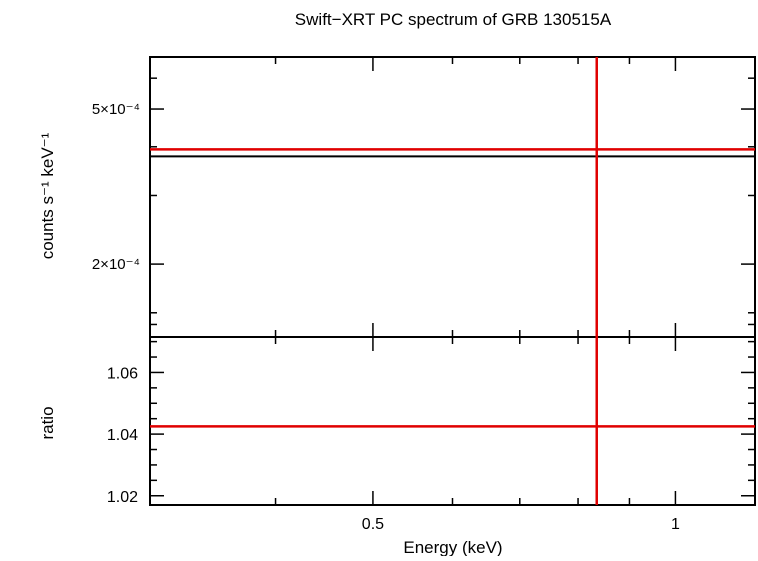  What do you see at coordinates (373, 524) in the screenshot?
I see `x-tick-label: 0.5` at bounding box center [373, 524].